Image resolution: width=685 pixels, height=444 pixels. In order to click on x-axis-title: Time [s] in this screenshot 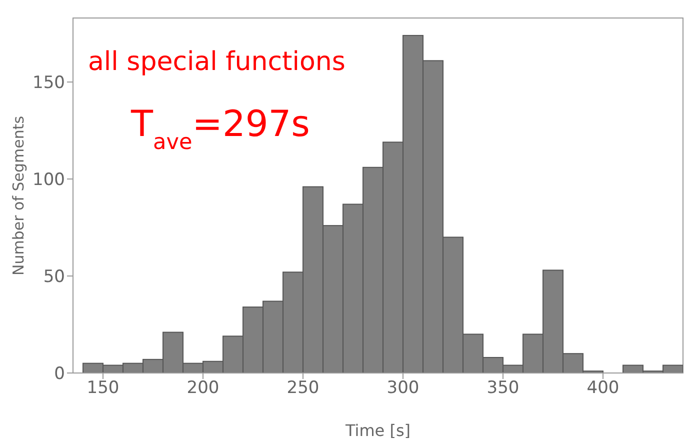, I will do `click(377, 430)`.